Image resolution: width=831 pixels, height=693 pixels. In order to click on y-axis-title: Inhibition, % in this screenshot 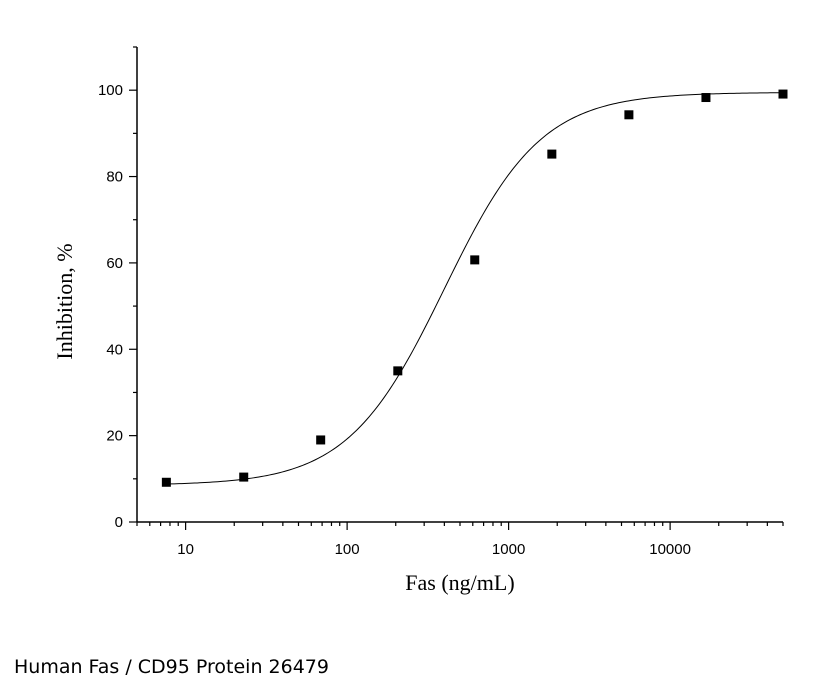, I will do `click(64, 301)`.